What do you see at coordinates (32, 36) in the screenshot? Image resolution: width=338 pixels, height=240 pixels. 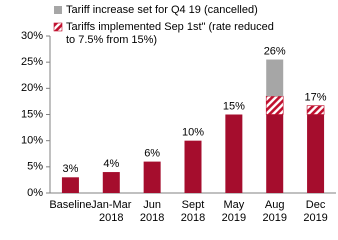 I see `y-tick-label: 30%` at bounding box center [32, 36].